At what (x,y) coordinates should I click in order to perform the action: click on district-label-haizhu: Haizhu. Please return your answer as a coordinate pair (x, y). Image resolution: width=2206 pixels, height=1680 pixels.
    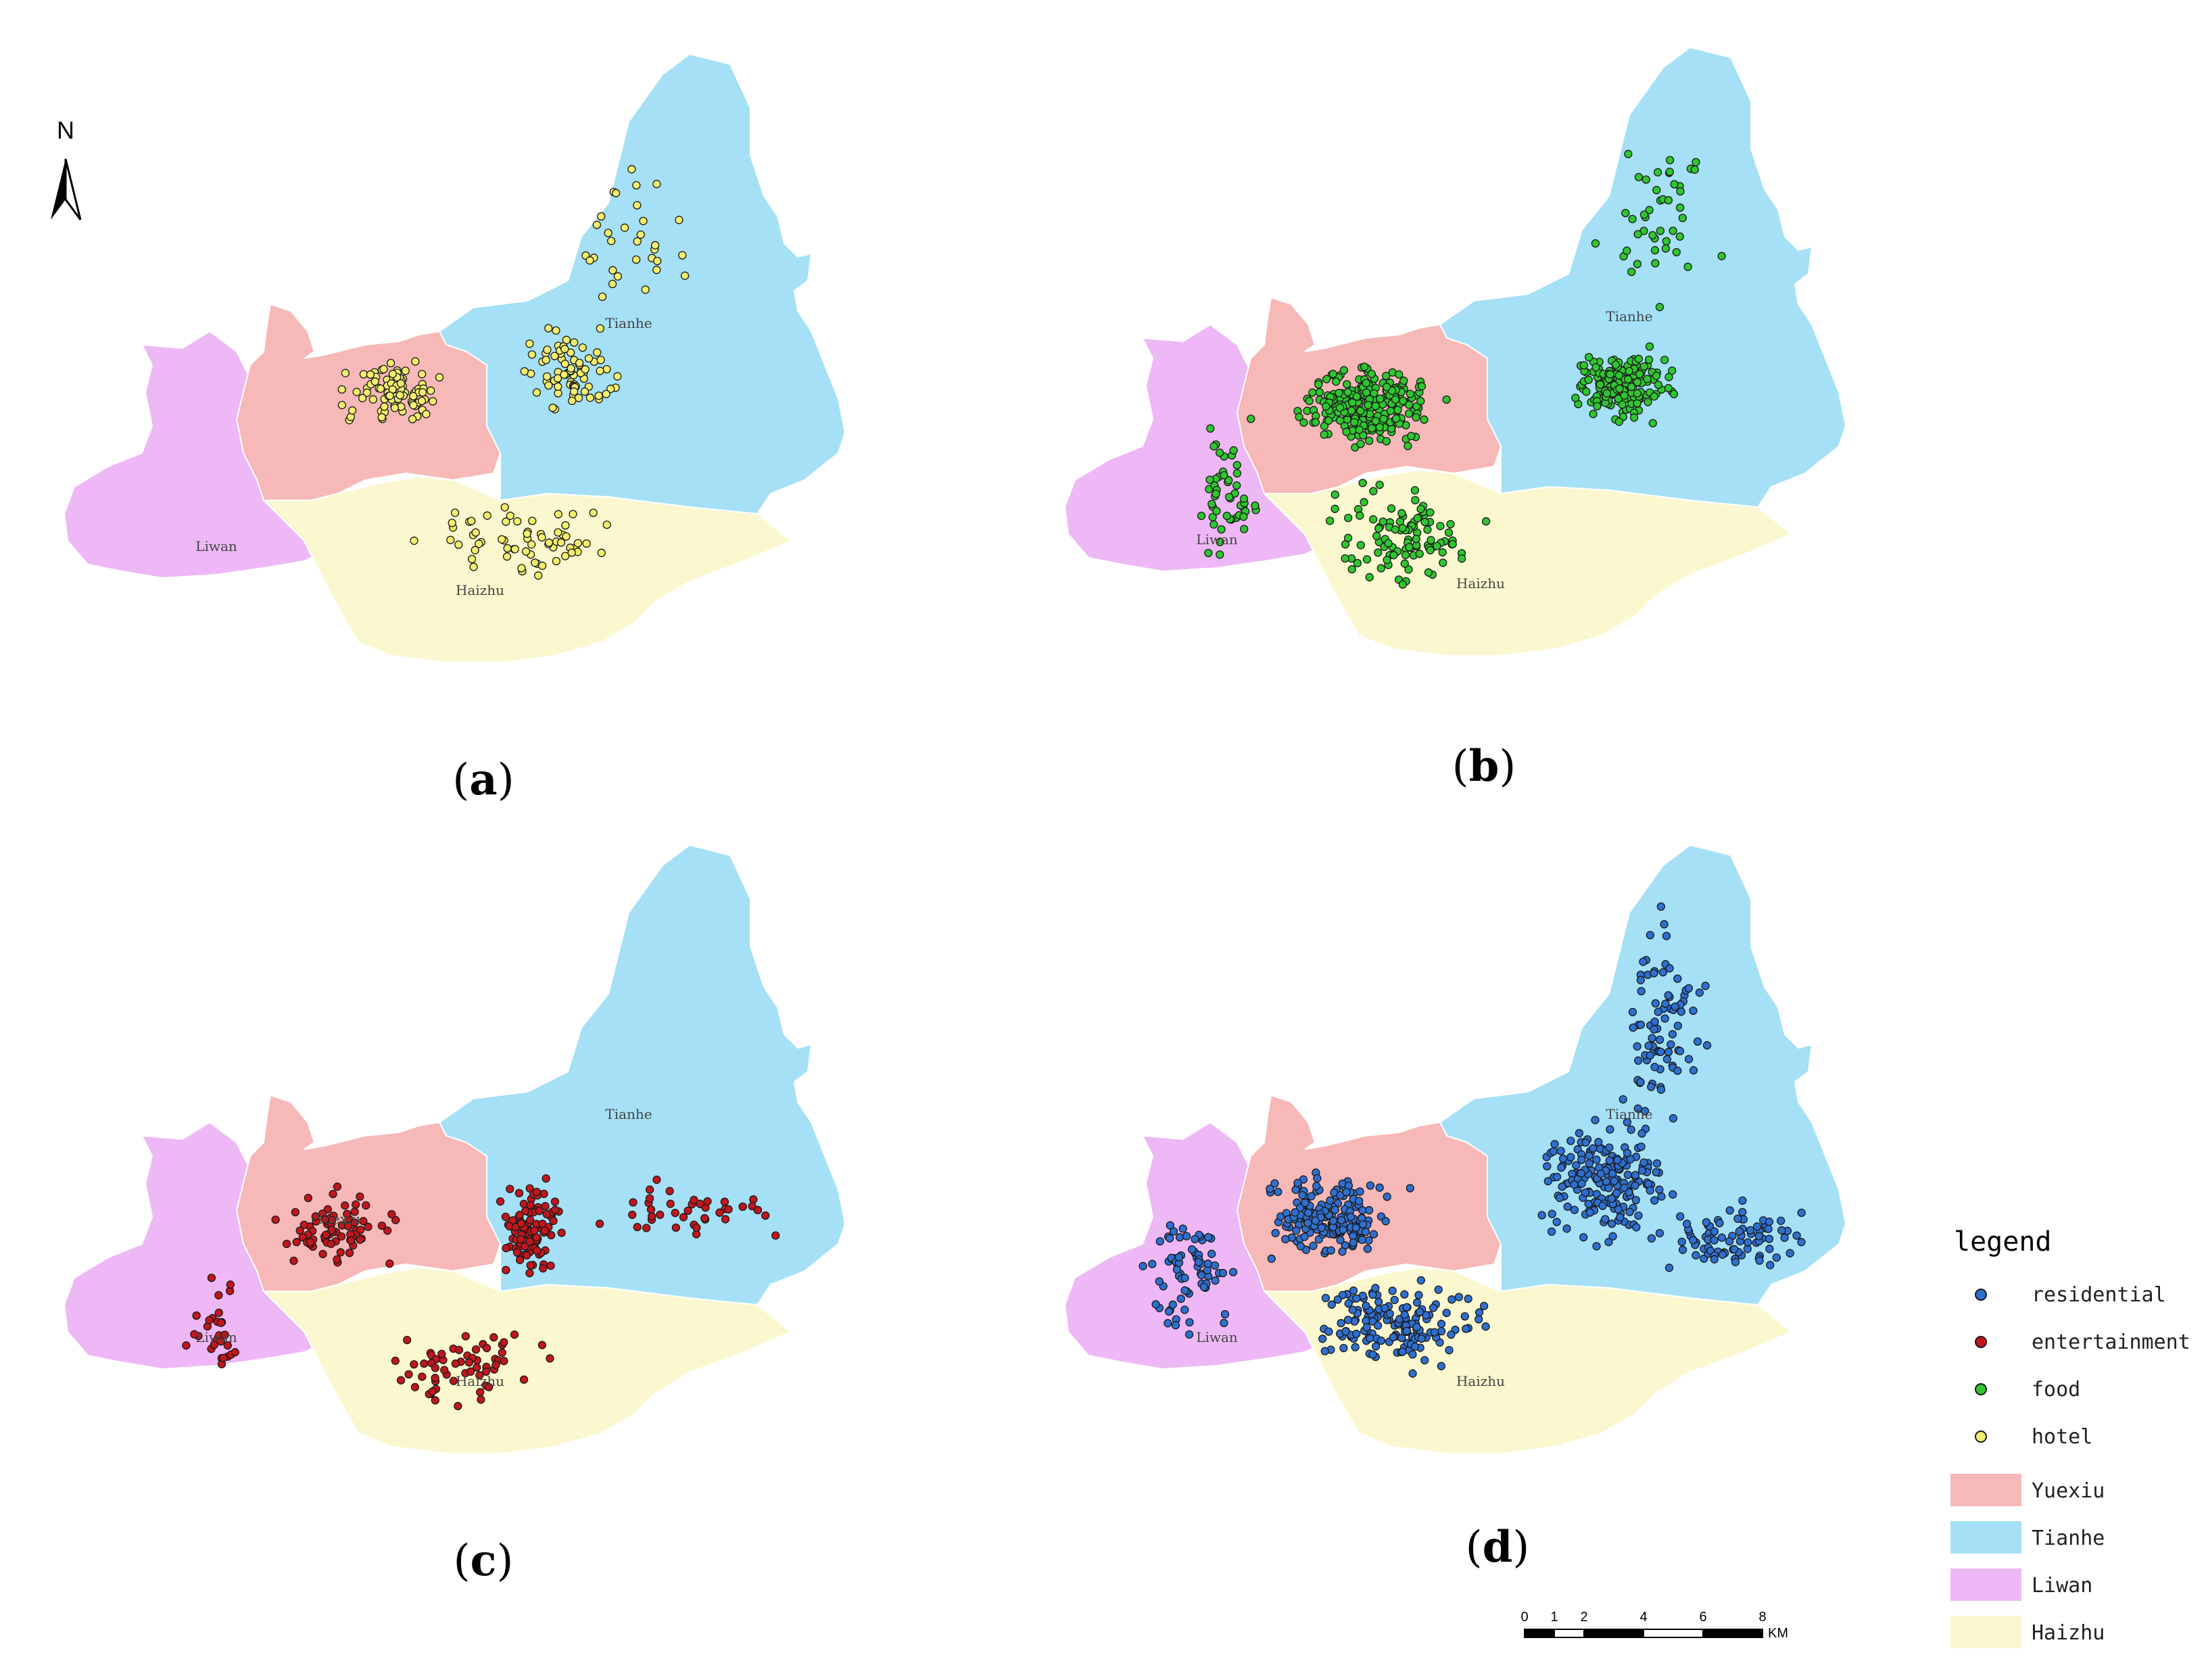
    Looking at the image, I should click on (1481, 1381).